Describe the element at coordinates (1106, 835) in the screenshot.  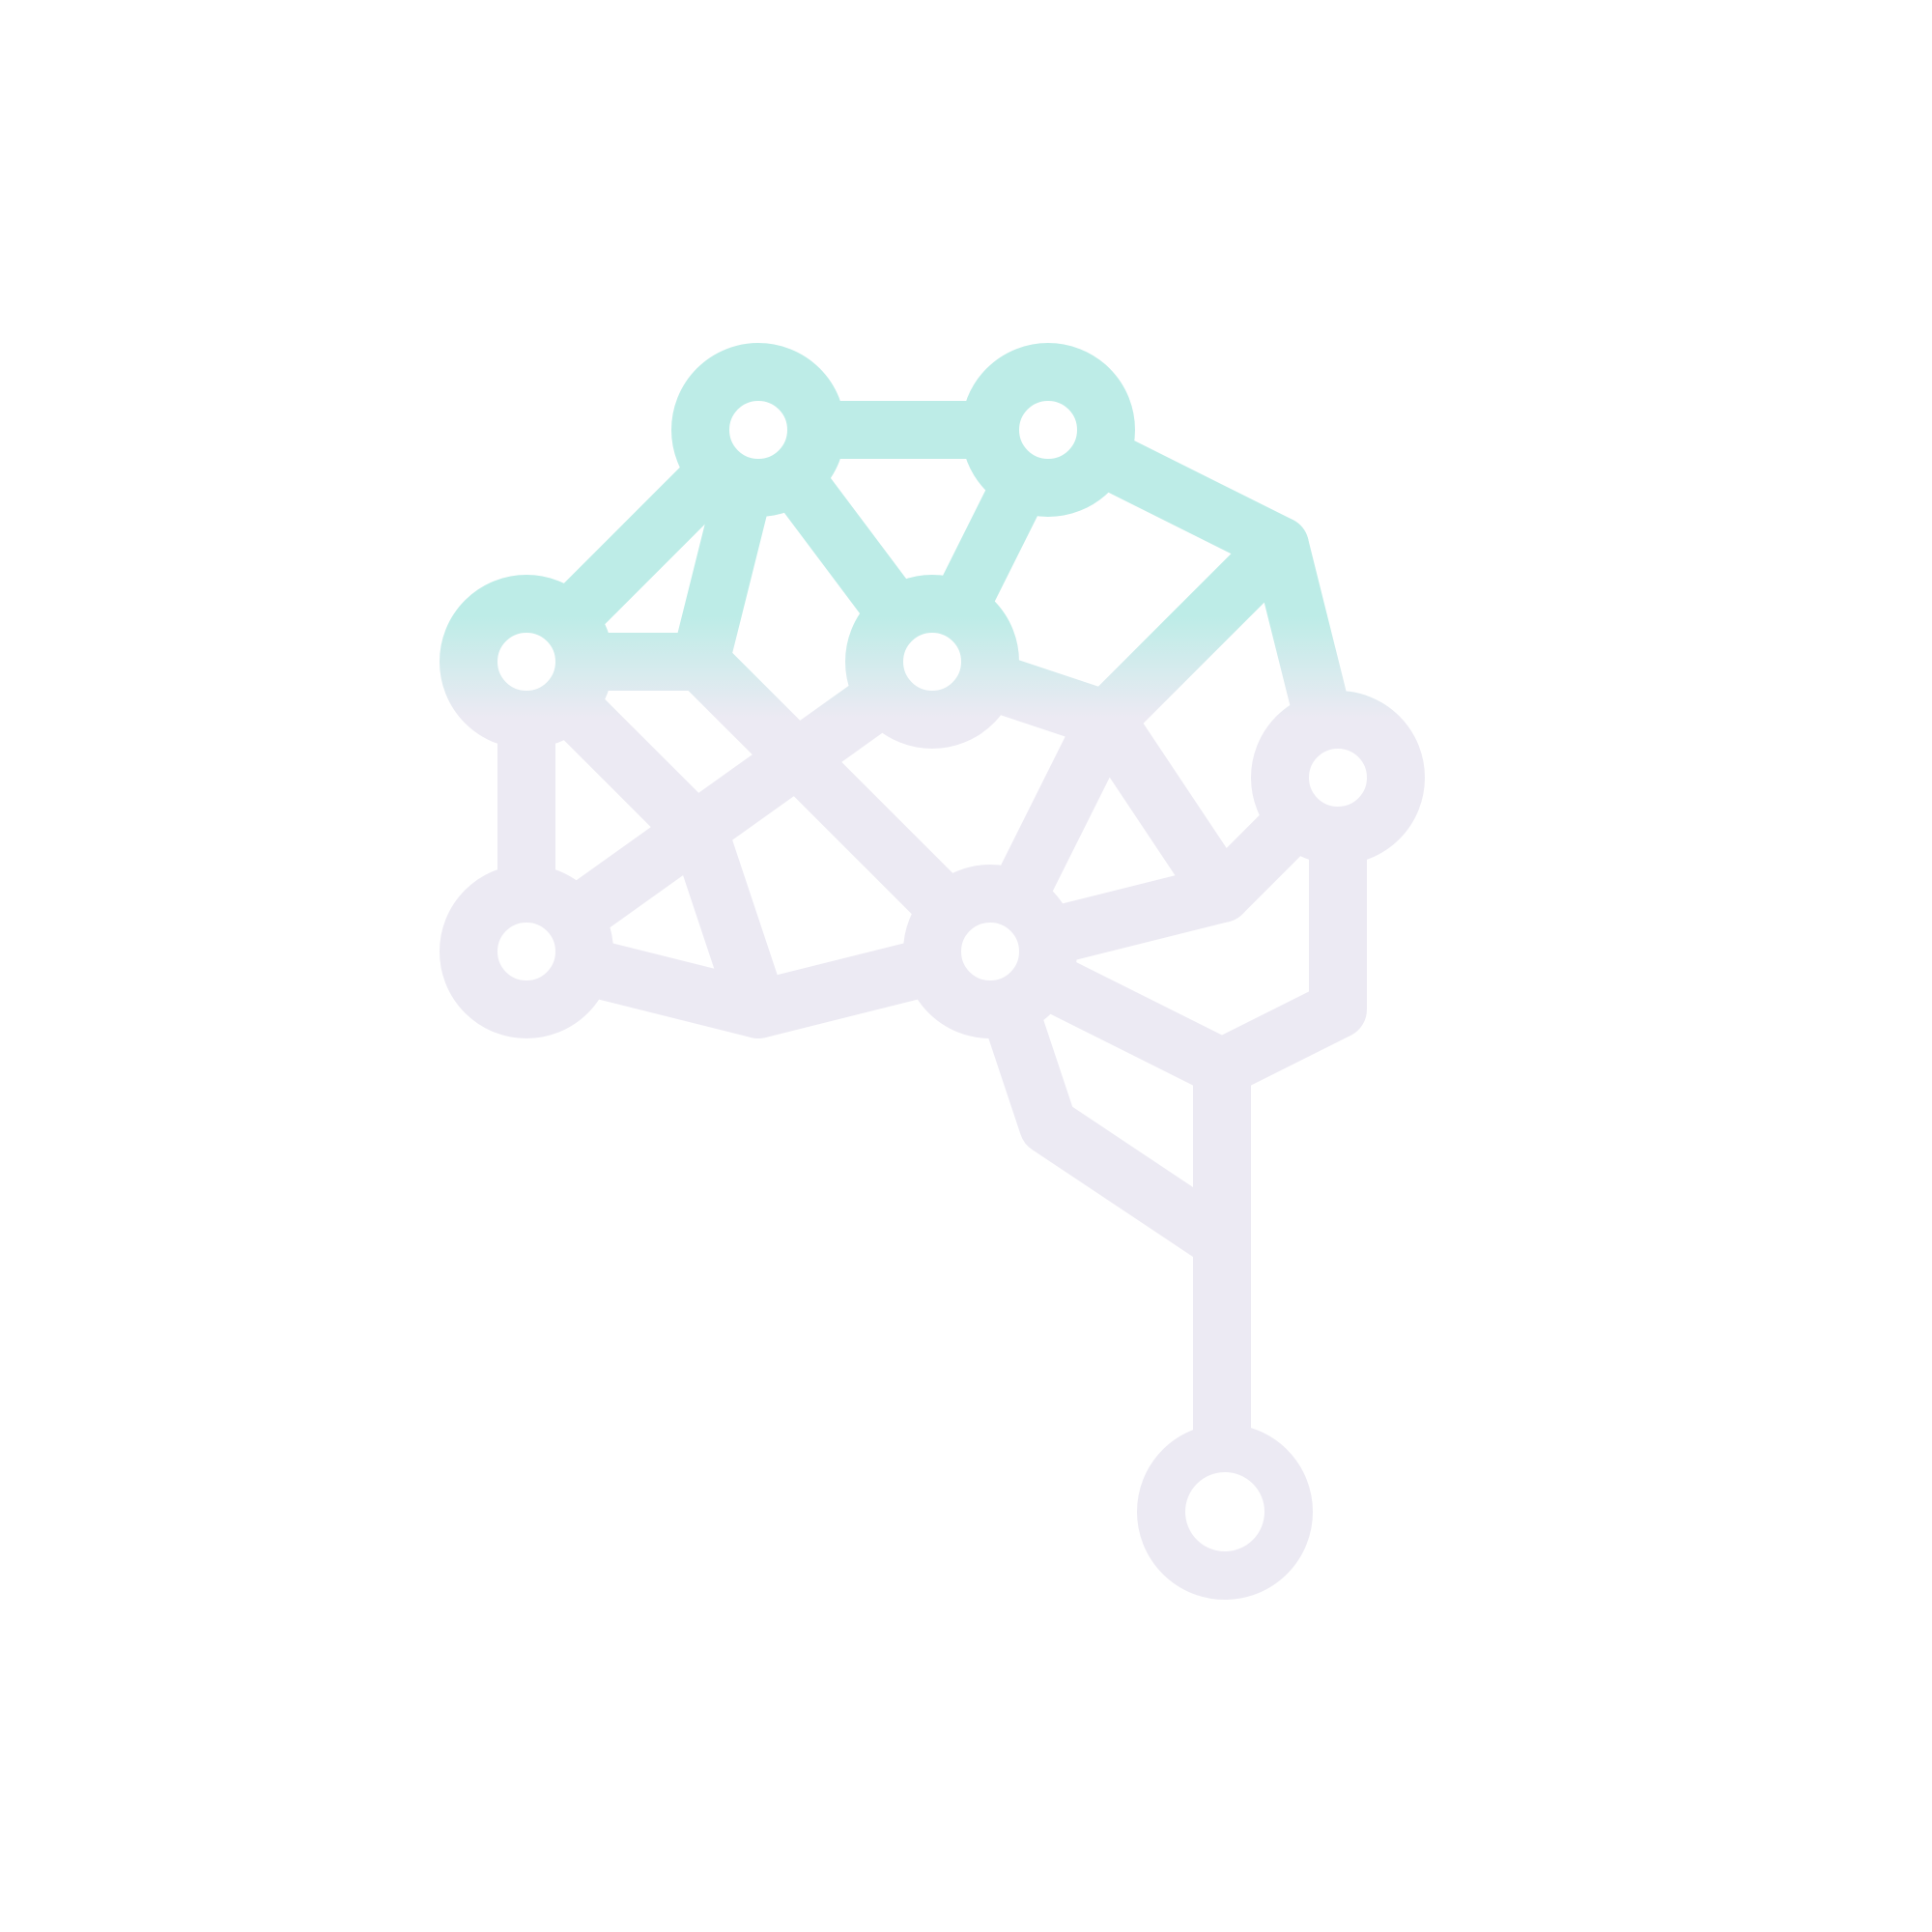
I see `edge-right-fan` at that location.